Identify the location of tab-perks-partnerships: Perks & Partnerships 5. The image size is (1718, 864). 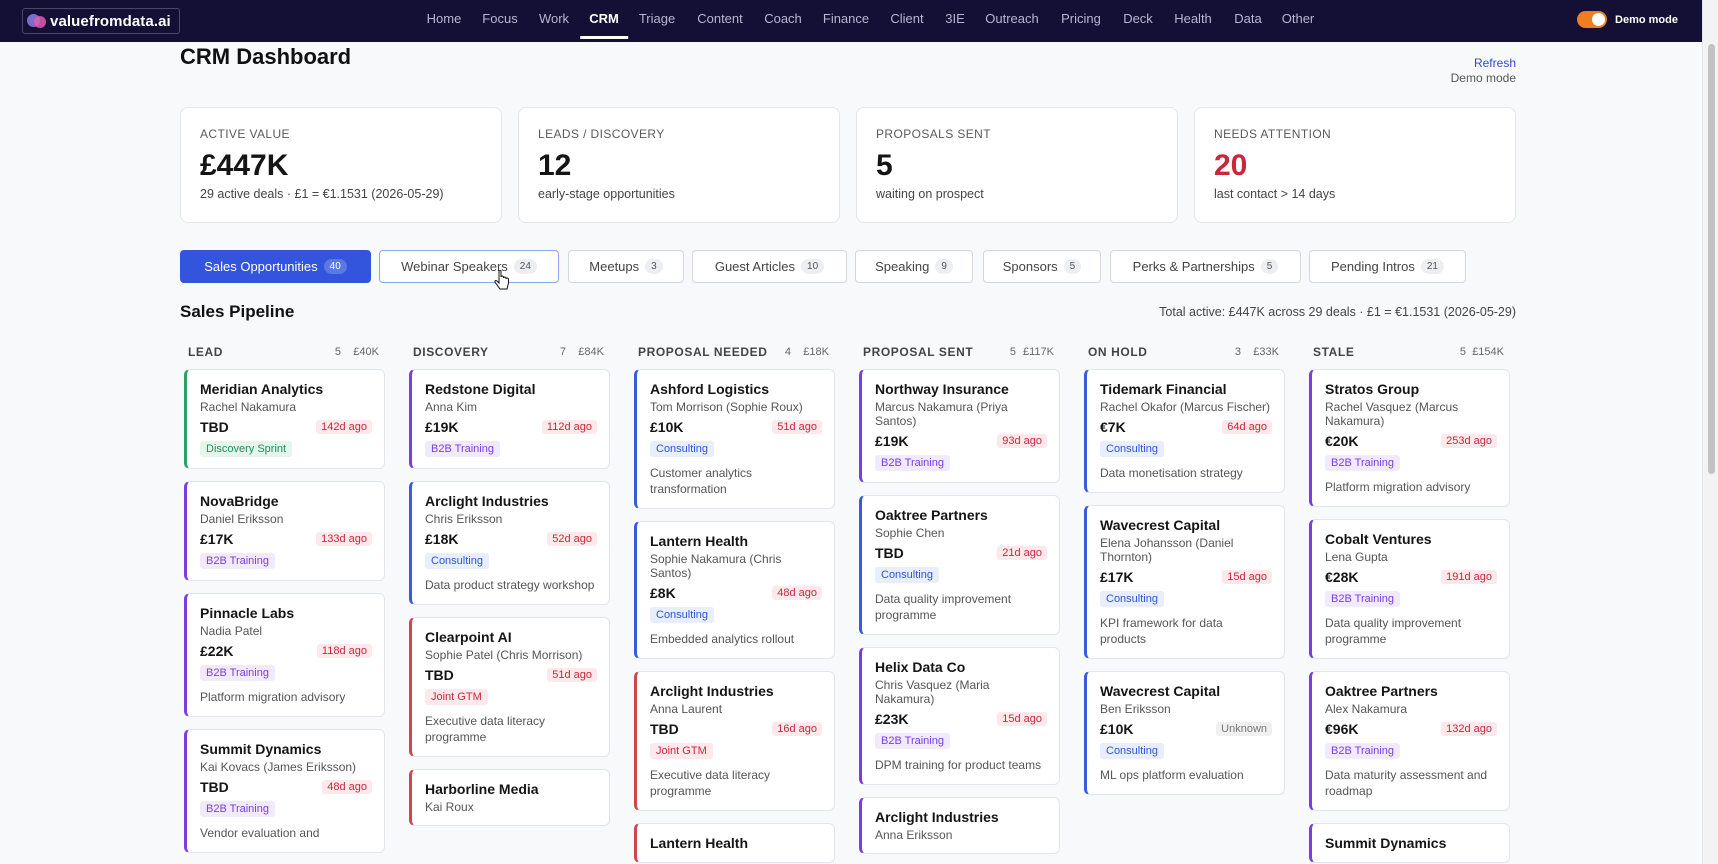
(1205, 266).